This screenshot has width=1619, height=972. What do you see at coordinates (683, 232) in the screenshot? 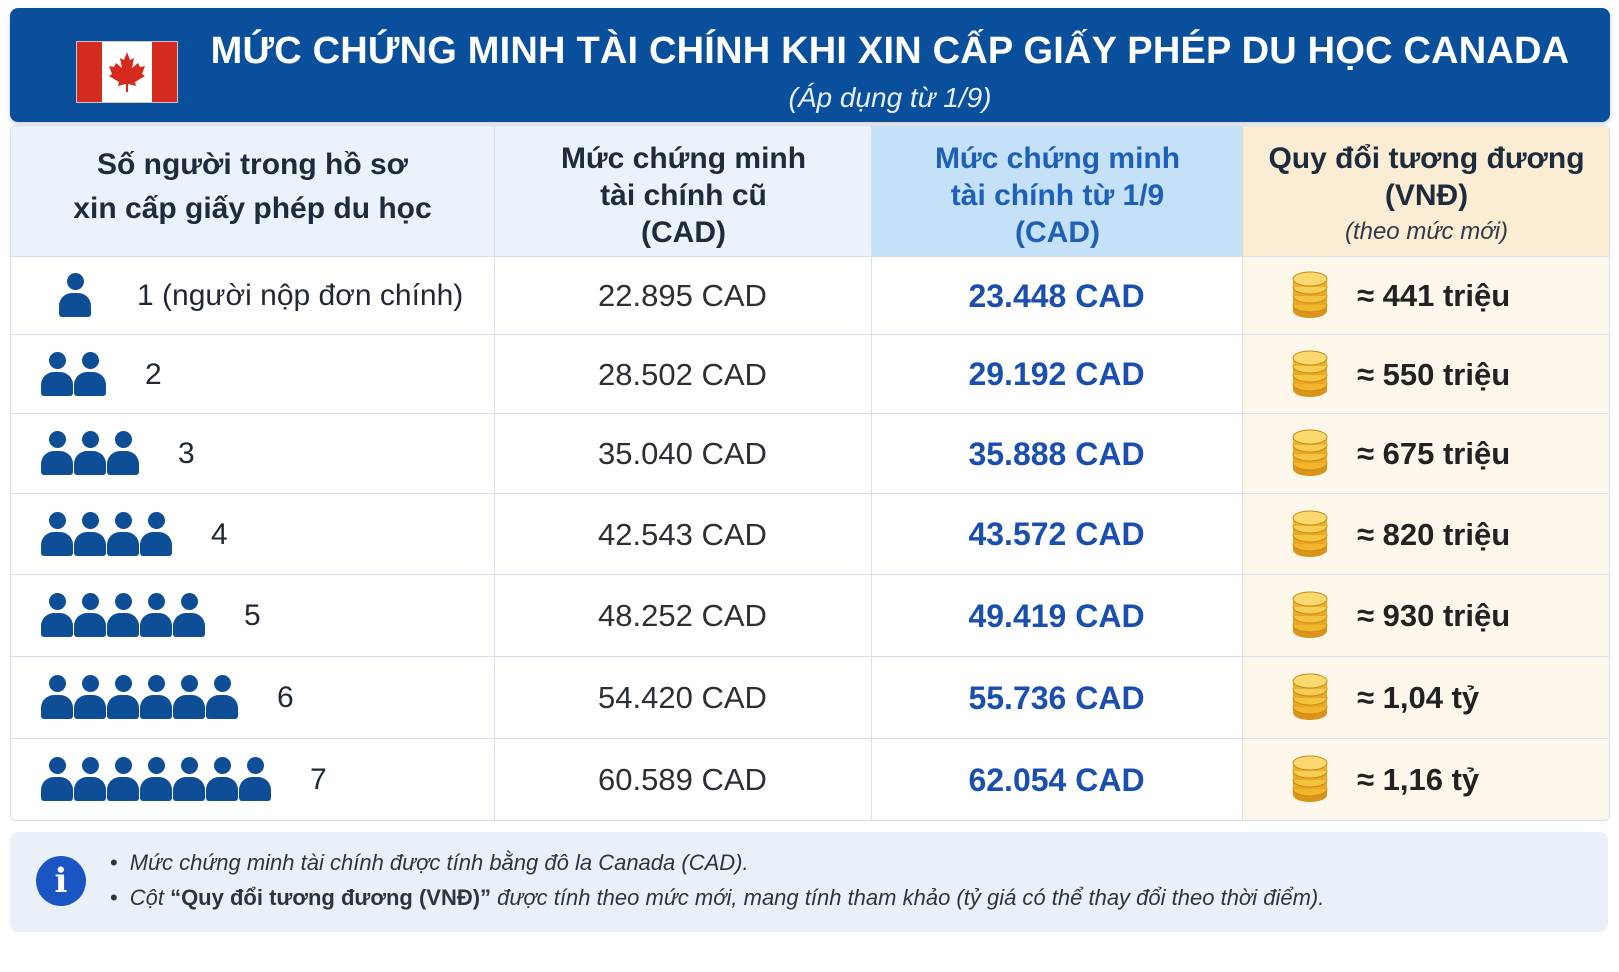
I see `header-old-line3: (CAD)` at bounding box center [683, 232].